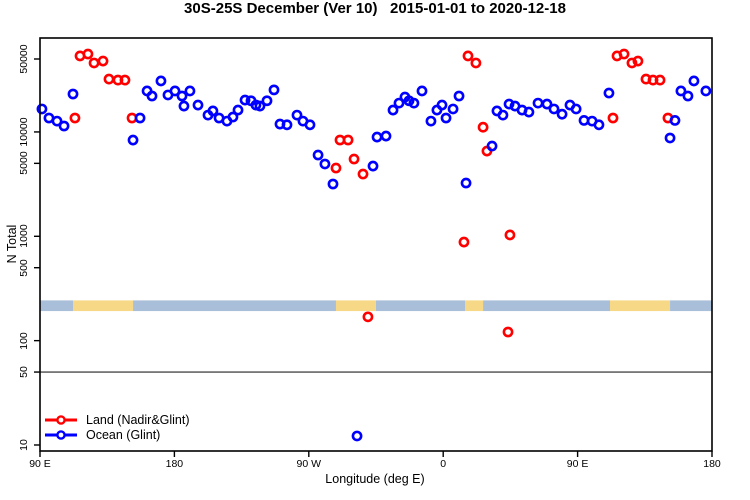 This screenshot has height=500, width=750. What do you see at coordinates (309, 464) in the screenshot?
I see `x-tick-label: 90 W` at bounding box center [309, 464].